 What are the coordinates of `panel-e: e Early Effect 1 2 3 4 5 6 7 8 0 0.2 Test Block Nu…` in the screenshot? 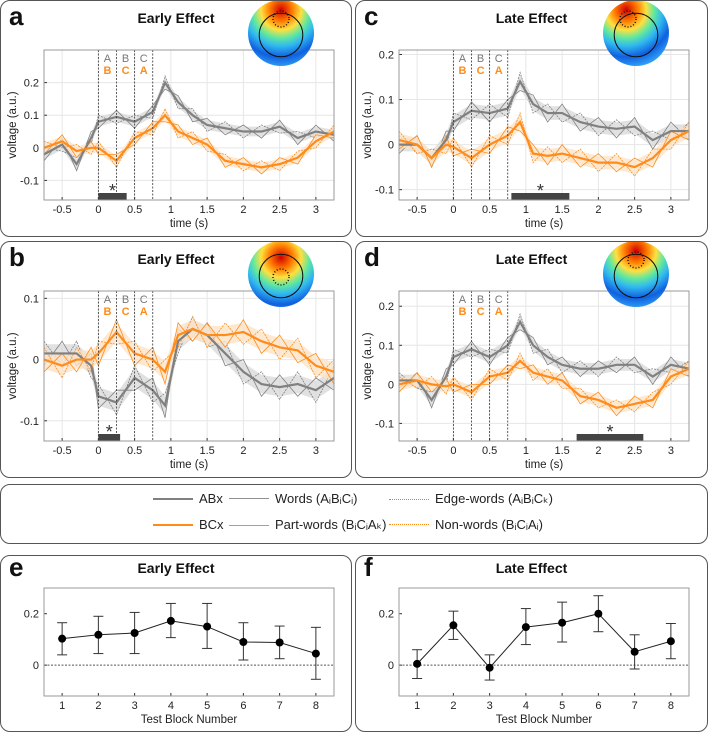 It's located at (176, 642).